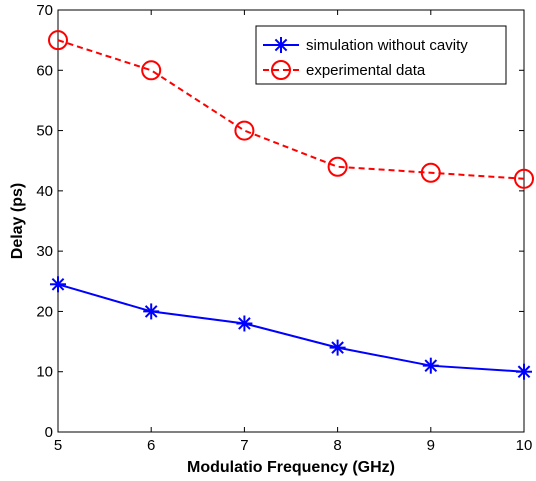 This screenshot has height=481, width=536. I want to click on legend-box, so click(381, 55).